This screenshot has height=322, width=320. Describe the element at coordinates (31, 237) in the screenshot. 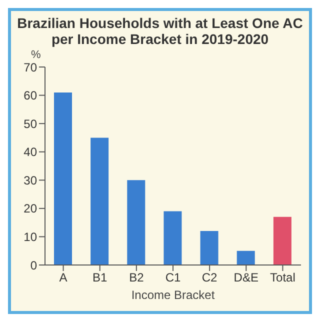

I see `y-tick-label: 10` at that location.